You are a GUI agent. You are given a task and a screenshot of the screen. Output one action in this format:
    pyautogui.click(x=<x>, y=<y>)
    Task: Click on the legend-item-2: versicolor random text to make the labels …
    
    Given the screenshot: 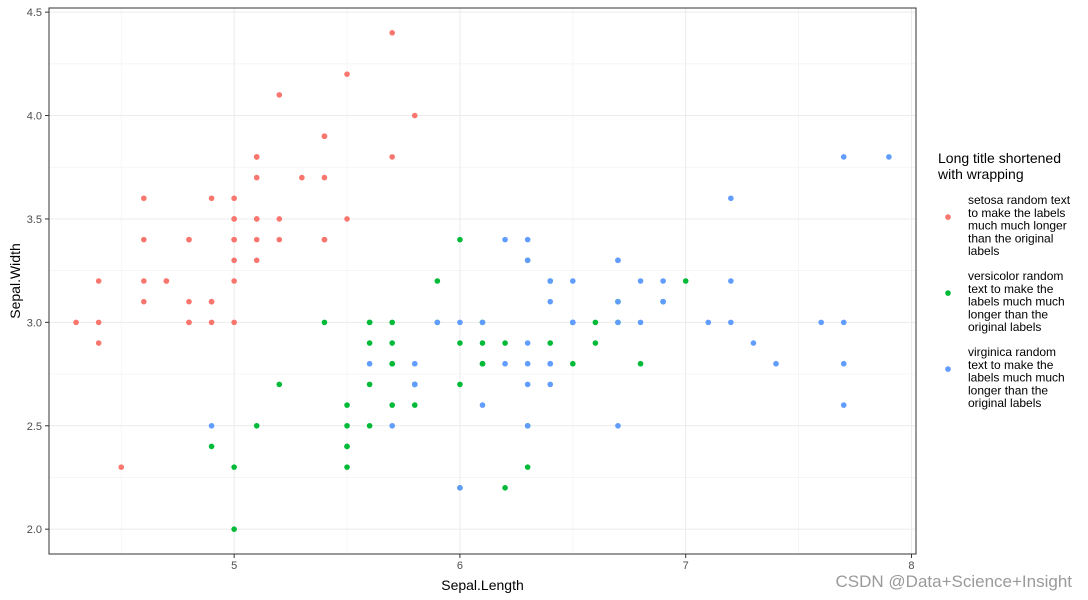 What is the action you would take?
    pyautogui.click(x=1005, y=301)
    